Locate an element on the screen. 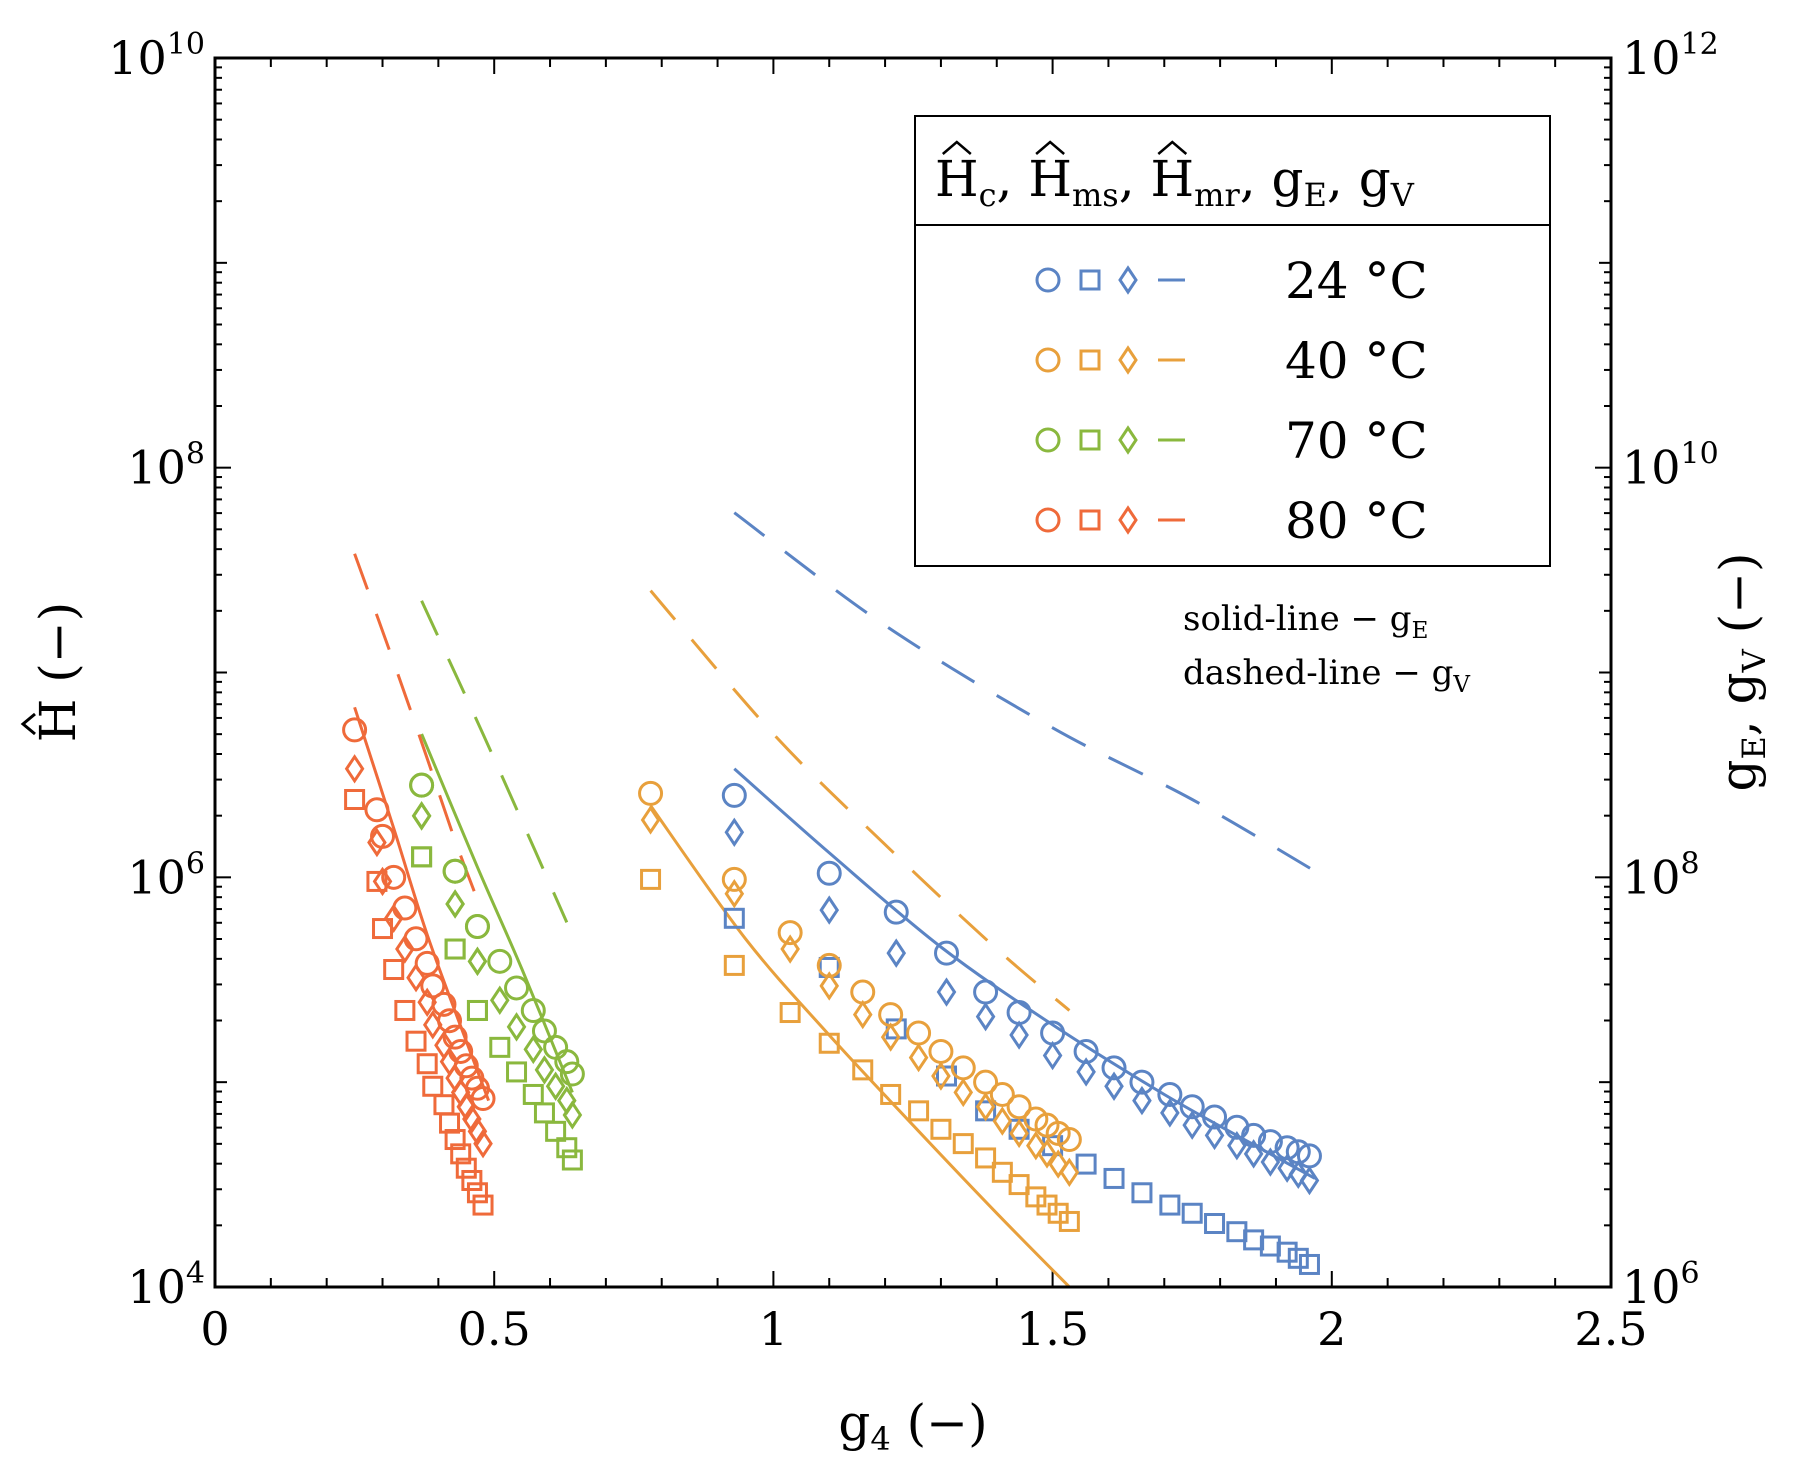  legend-header-sub: V is located at coordinates (1402, 195).